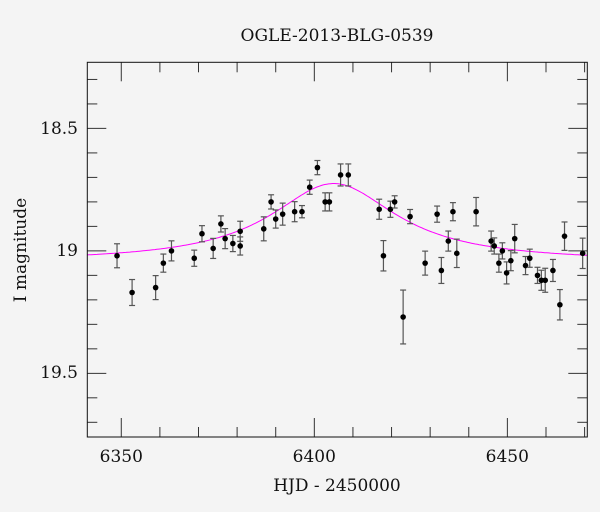 This screenshot has height=512, width=600. I want to click on x-tick-label: 6350, so click(121, 457).